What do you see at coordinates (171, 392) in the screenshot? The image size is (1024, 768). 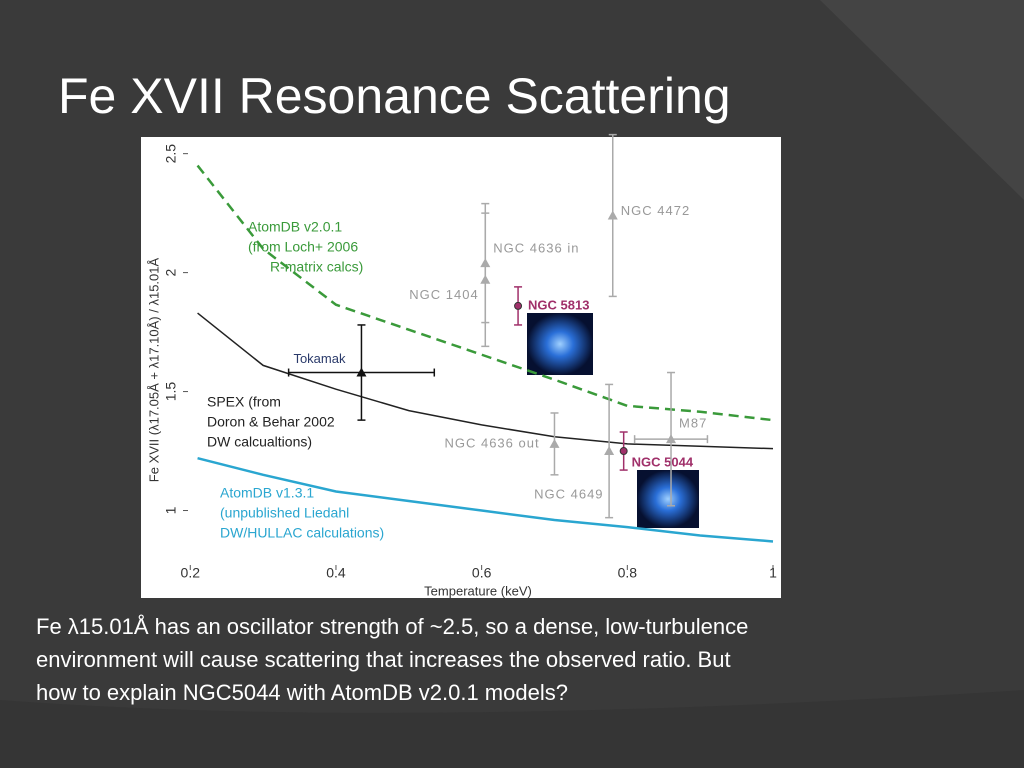 I see `y-tick-label: 1.5` at bounding box center [171, 392].